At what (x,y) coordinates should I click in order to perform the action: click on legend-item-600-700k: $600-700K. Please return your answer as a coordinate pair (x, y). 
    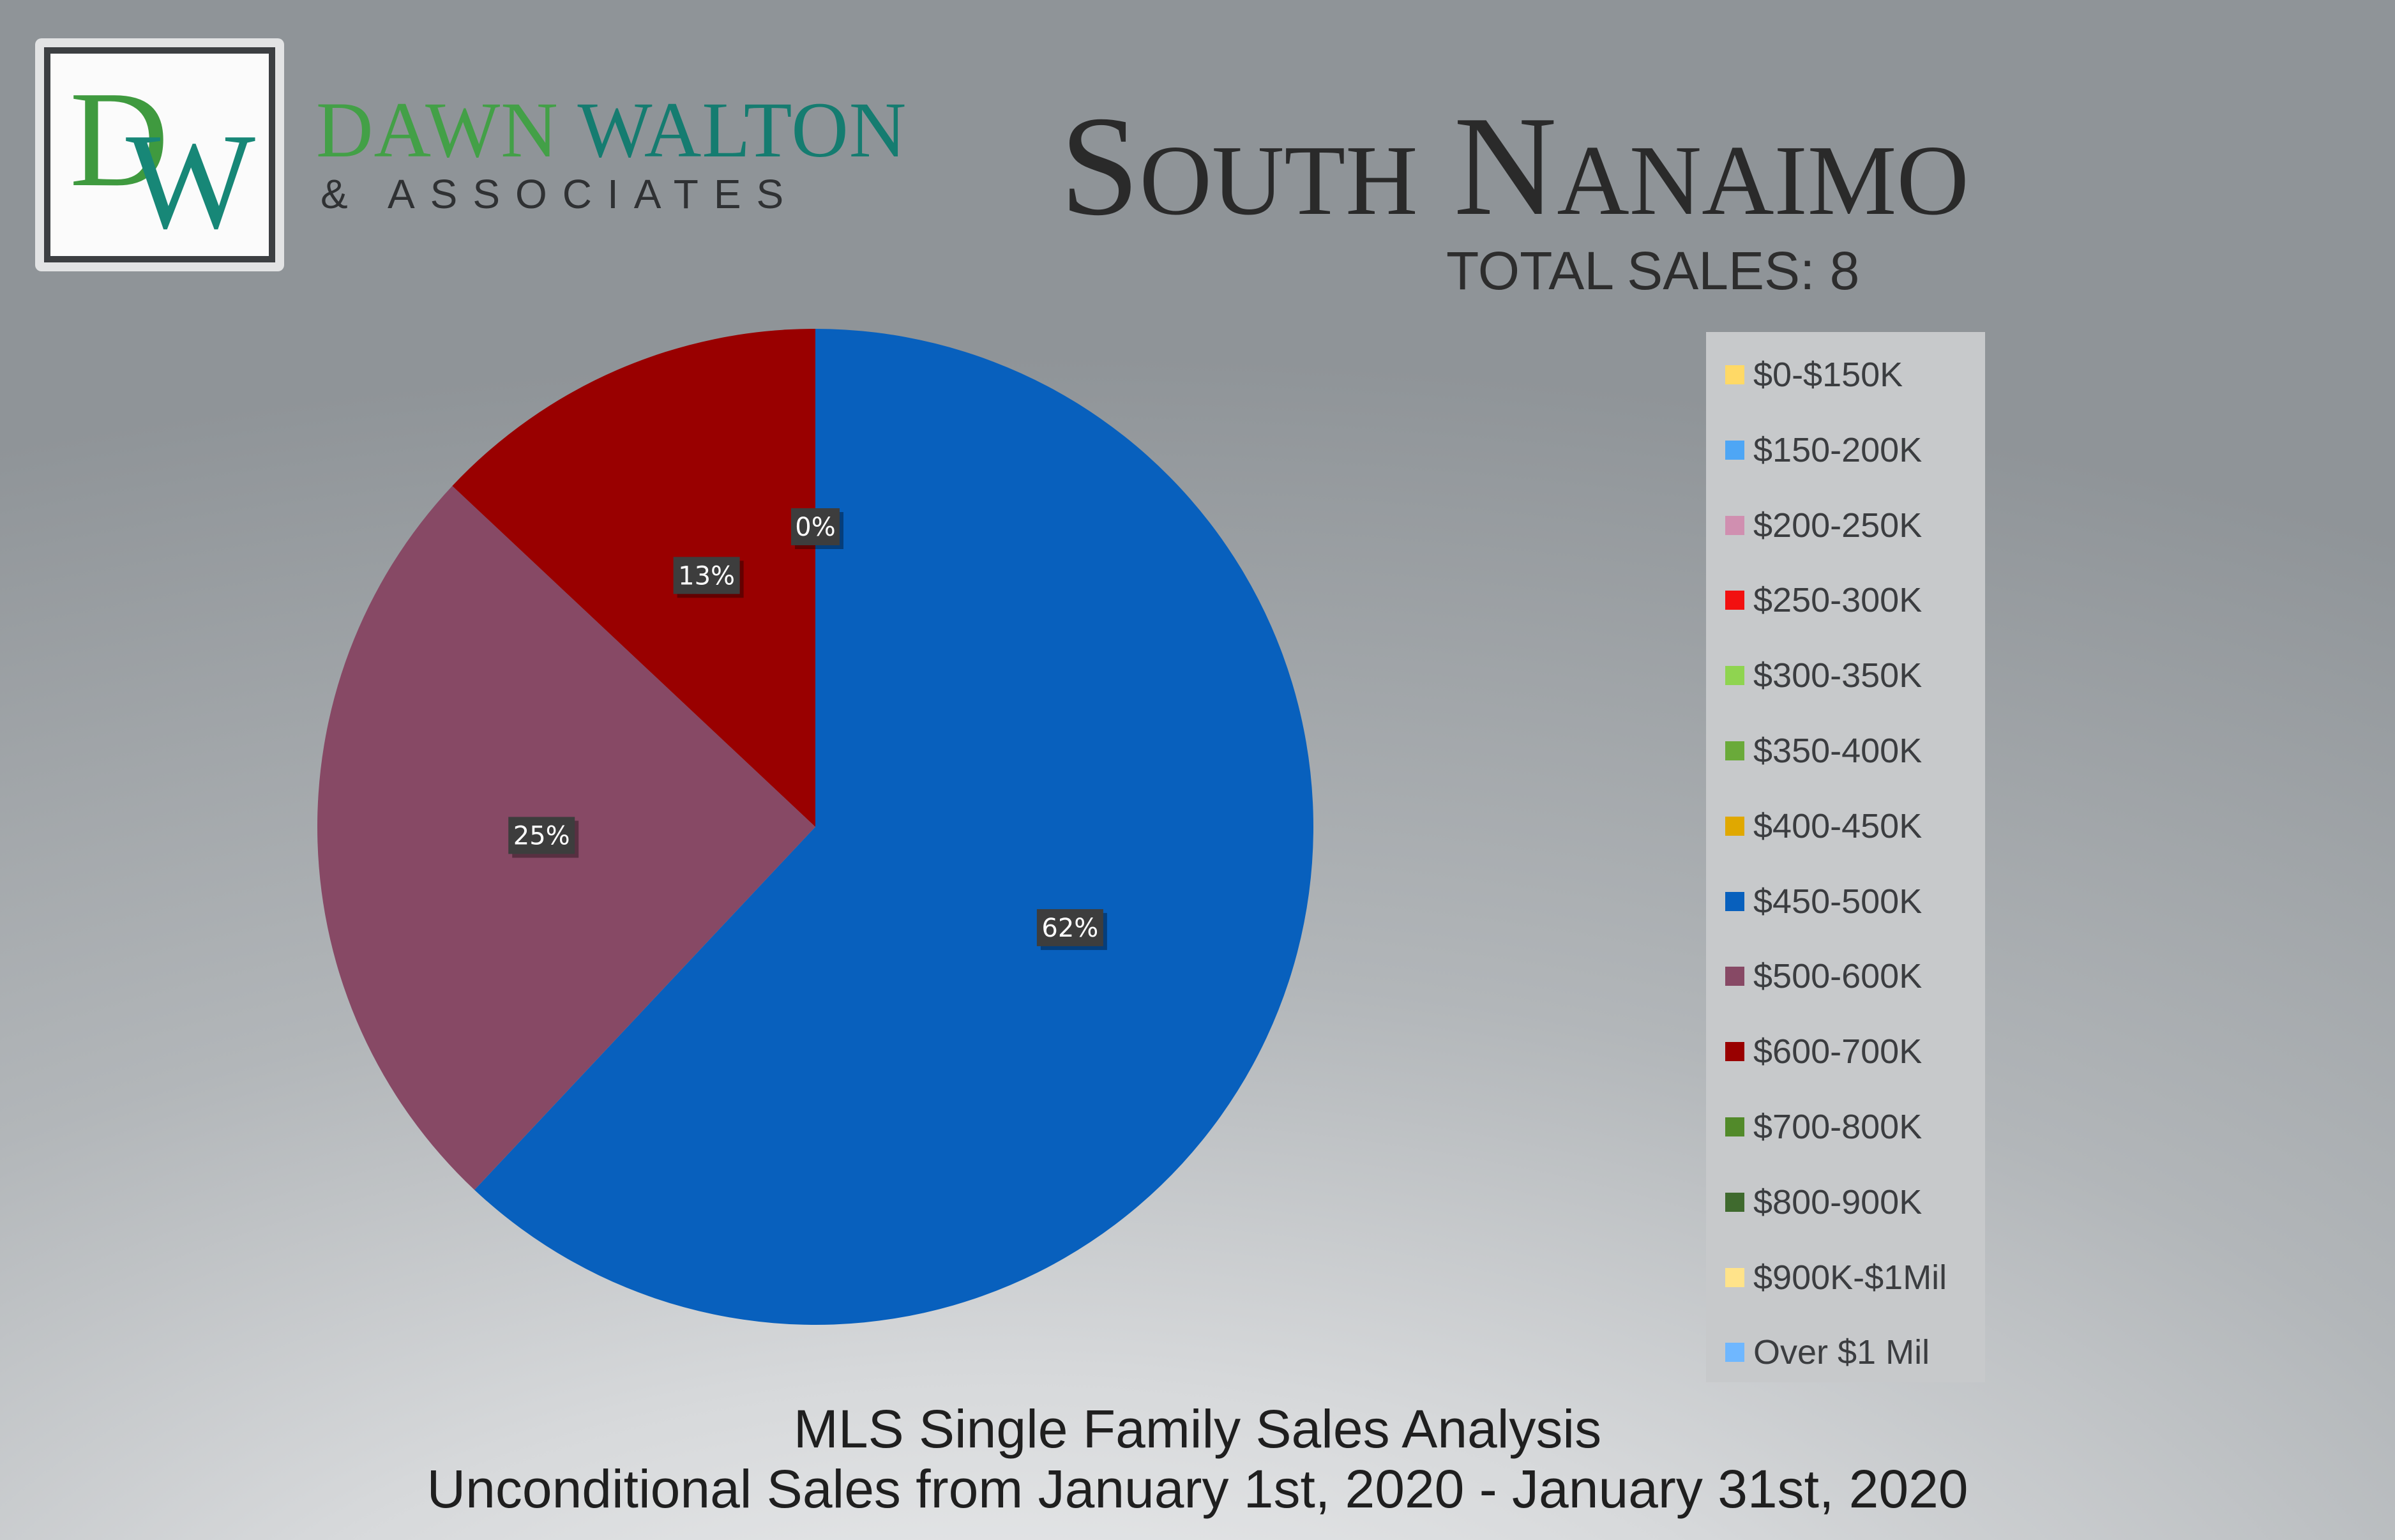
    Looking at the image, I should click on (1823, 1051).